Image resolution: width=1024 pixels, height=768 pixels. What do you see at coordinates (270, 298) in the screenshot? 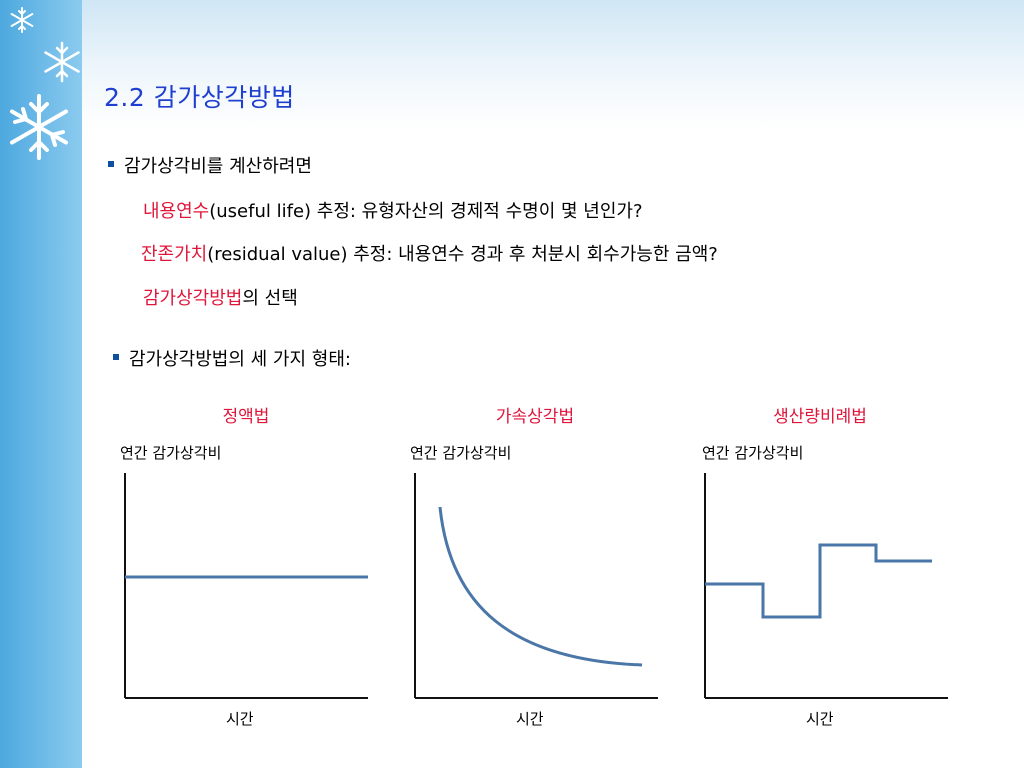
I see `term-description: 의 선택` at bounding box center [270, 298].